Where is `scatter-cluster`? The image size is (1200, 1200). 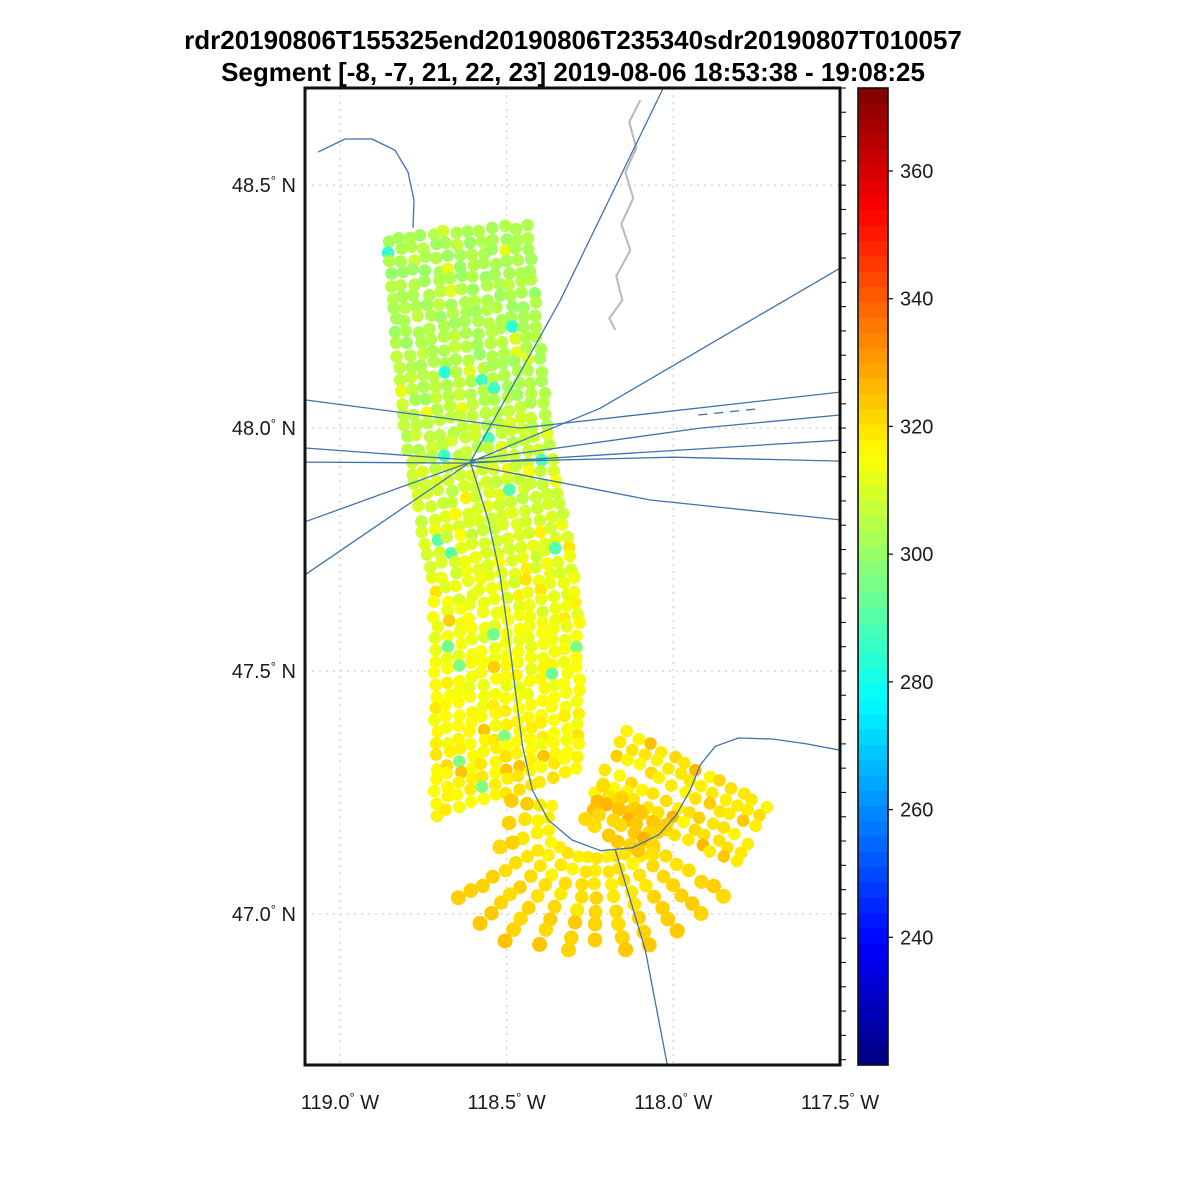
scatter-cluster is located at coordinates (625, 820).